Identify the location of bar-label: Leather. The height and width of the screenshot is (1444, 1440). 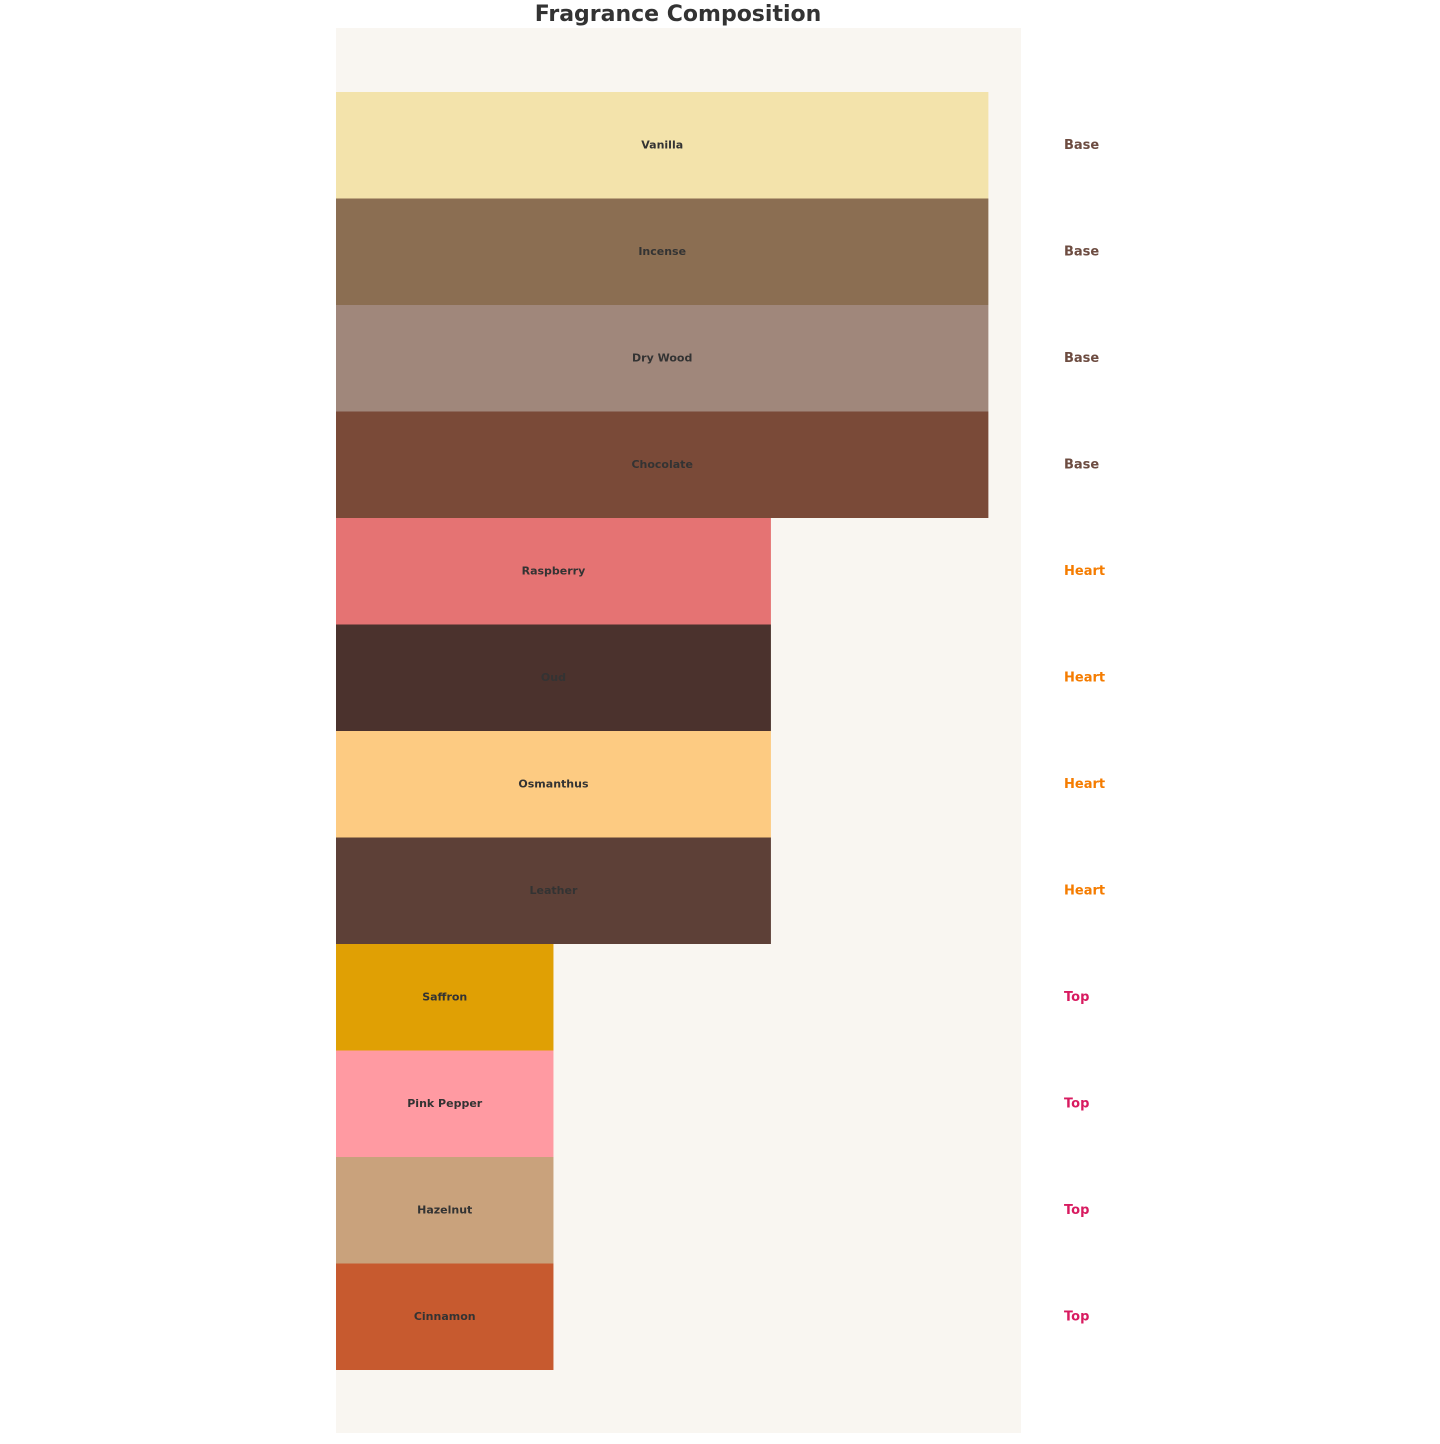
(554, 890).